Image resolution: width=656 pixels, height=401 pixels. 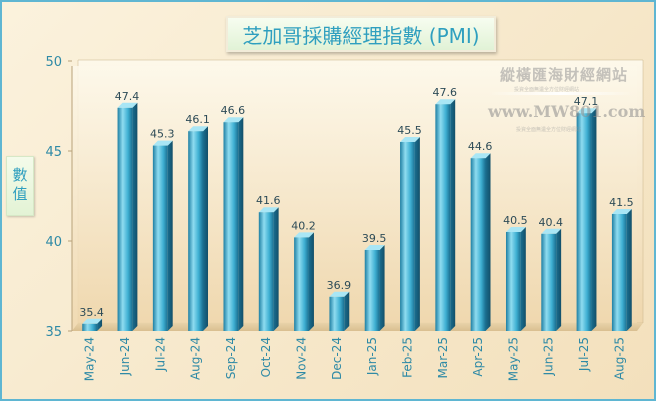 I want to click on x-tick-label: Jul-25, so click(x=584, y=354).